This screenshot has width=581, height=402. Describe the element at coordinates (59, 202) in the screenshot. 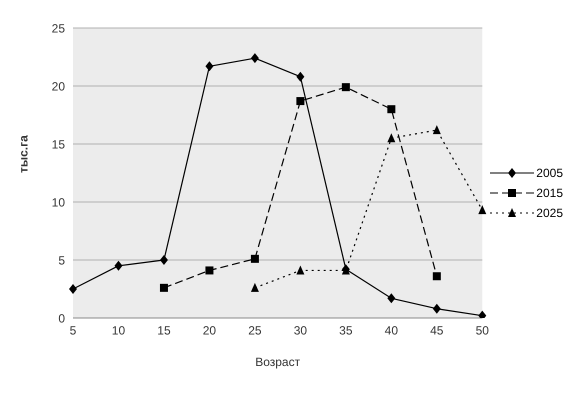

I see `y-tick-label: 10` at that location.